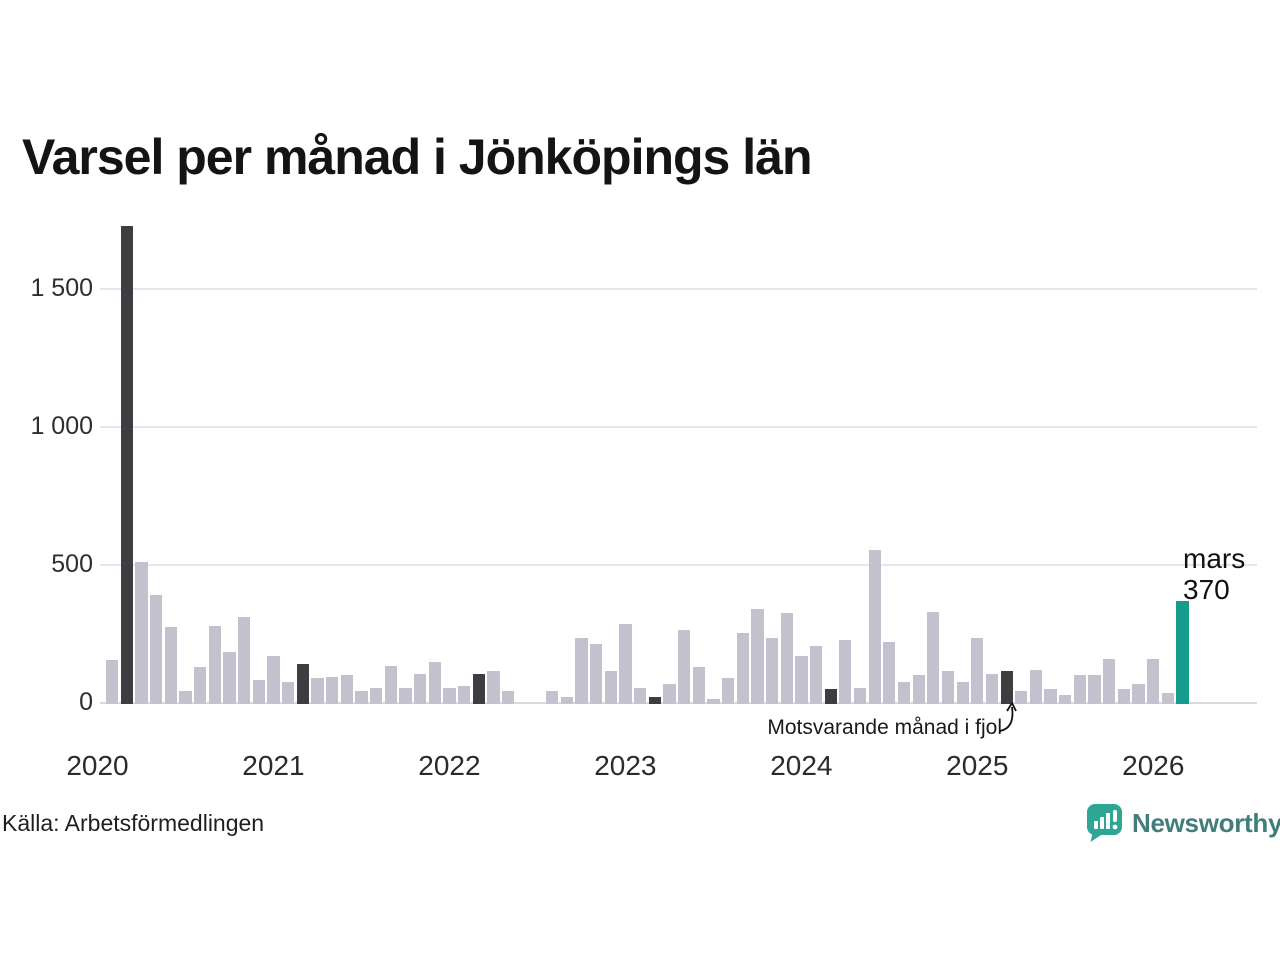 The image size is (1280, 960). Describe the element at coordinates (86, 702) in the screenshot. I see `y-axis-tick-label: 0` at that location.